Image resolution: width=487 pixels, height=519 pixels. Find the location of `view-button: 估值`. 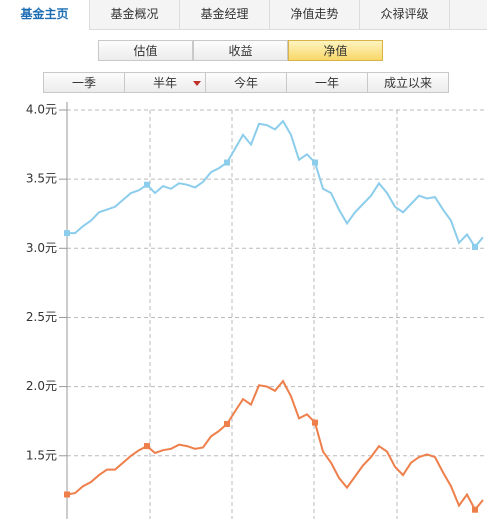

view-button: 估值 is located at coordinates (145, 50).